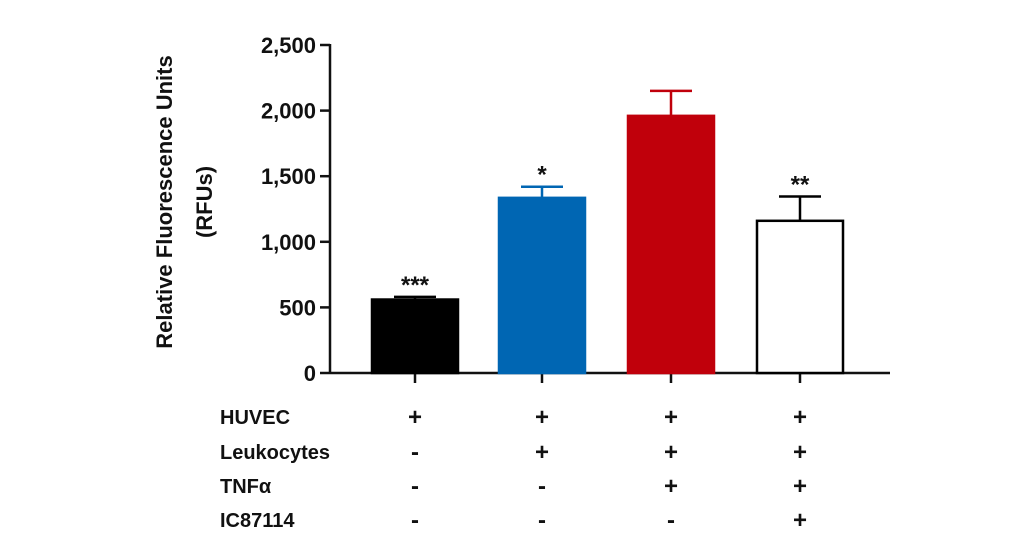  I want to click on y-tick-label: 2,500, so click(288, 45).